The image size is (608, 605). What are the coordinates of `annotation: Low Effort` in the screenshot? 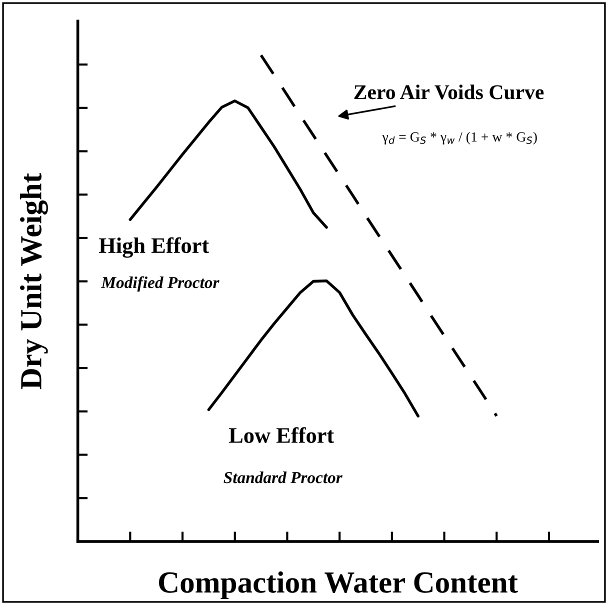 It's located at (281, 435).